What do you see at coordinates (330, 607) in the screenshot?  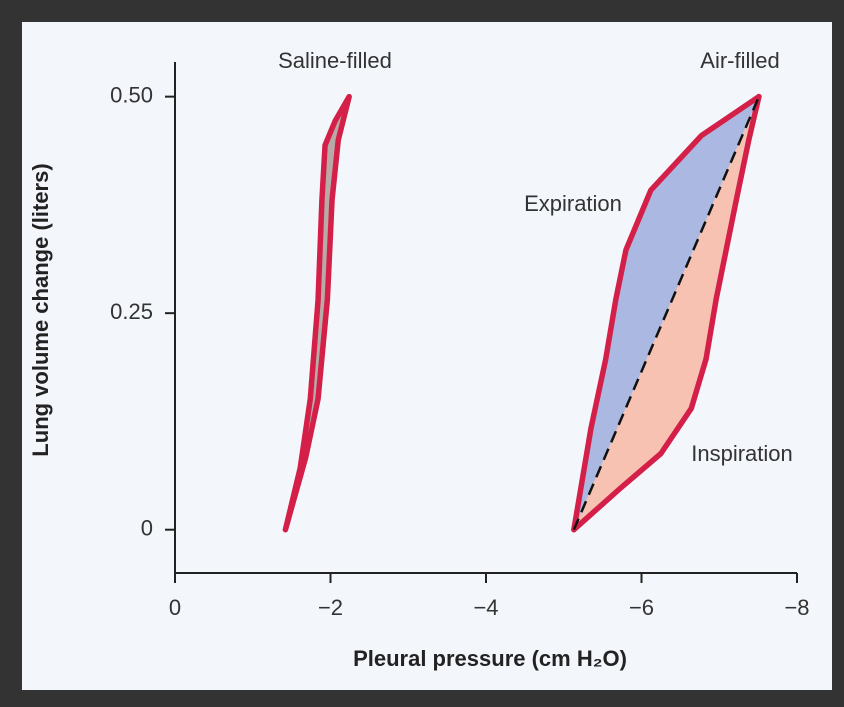 I see `x-tick-label: −2` at bounding box center [330, 607].